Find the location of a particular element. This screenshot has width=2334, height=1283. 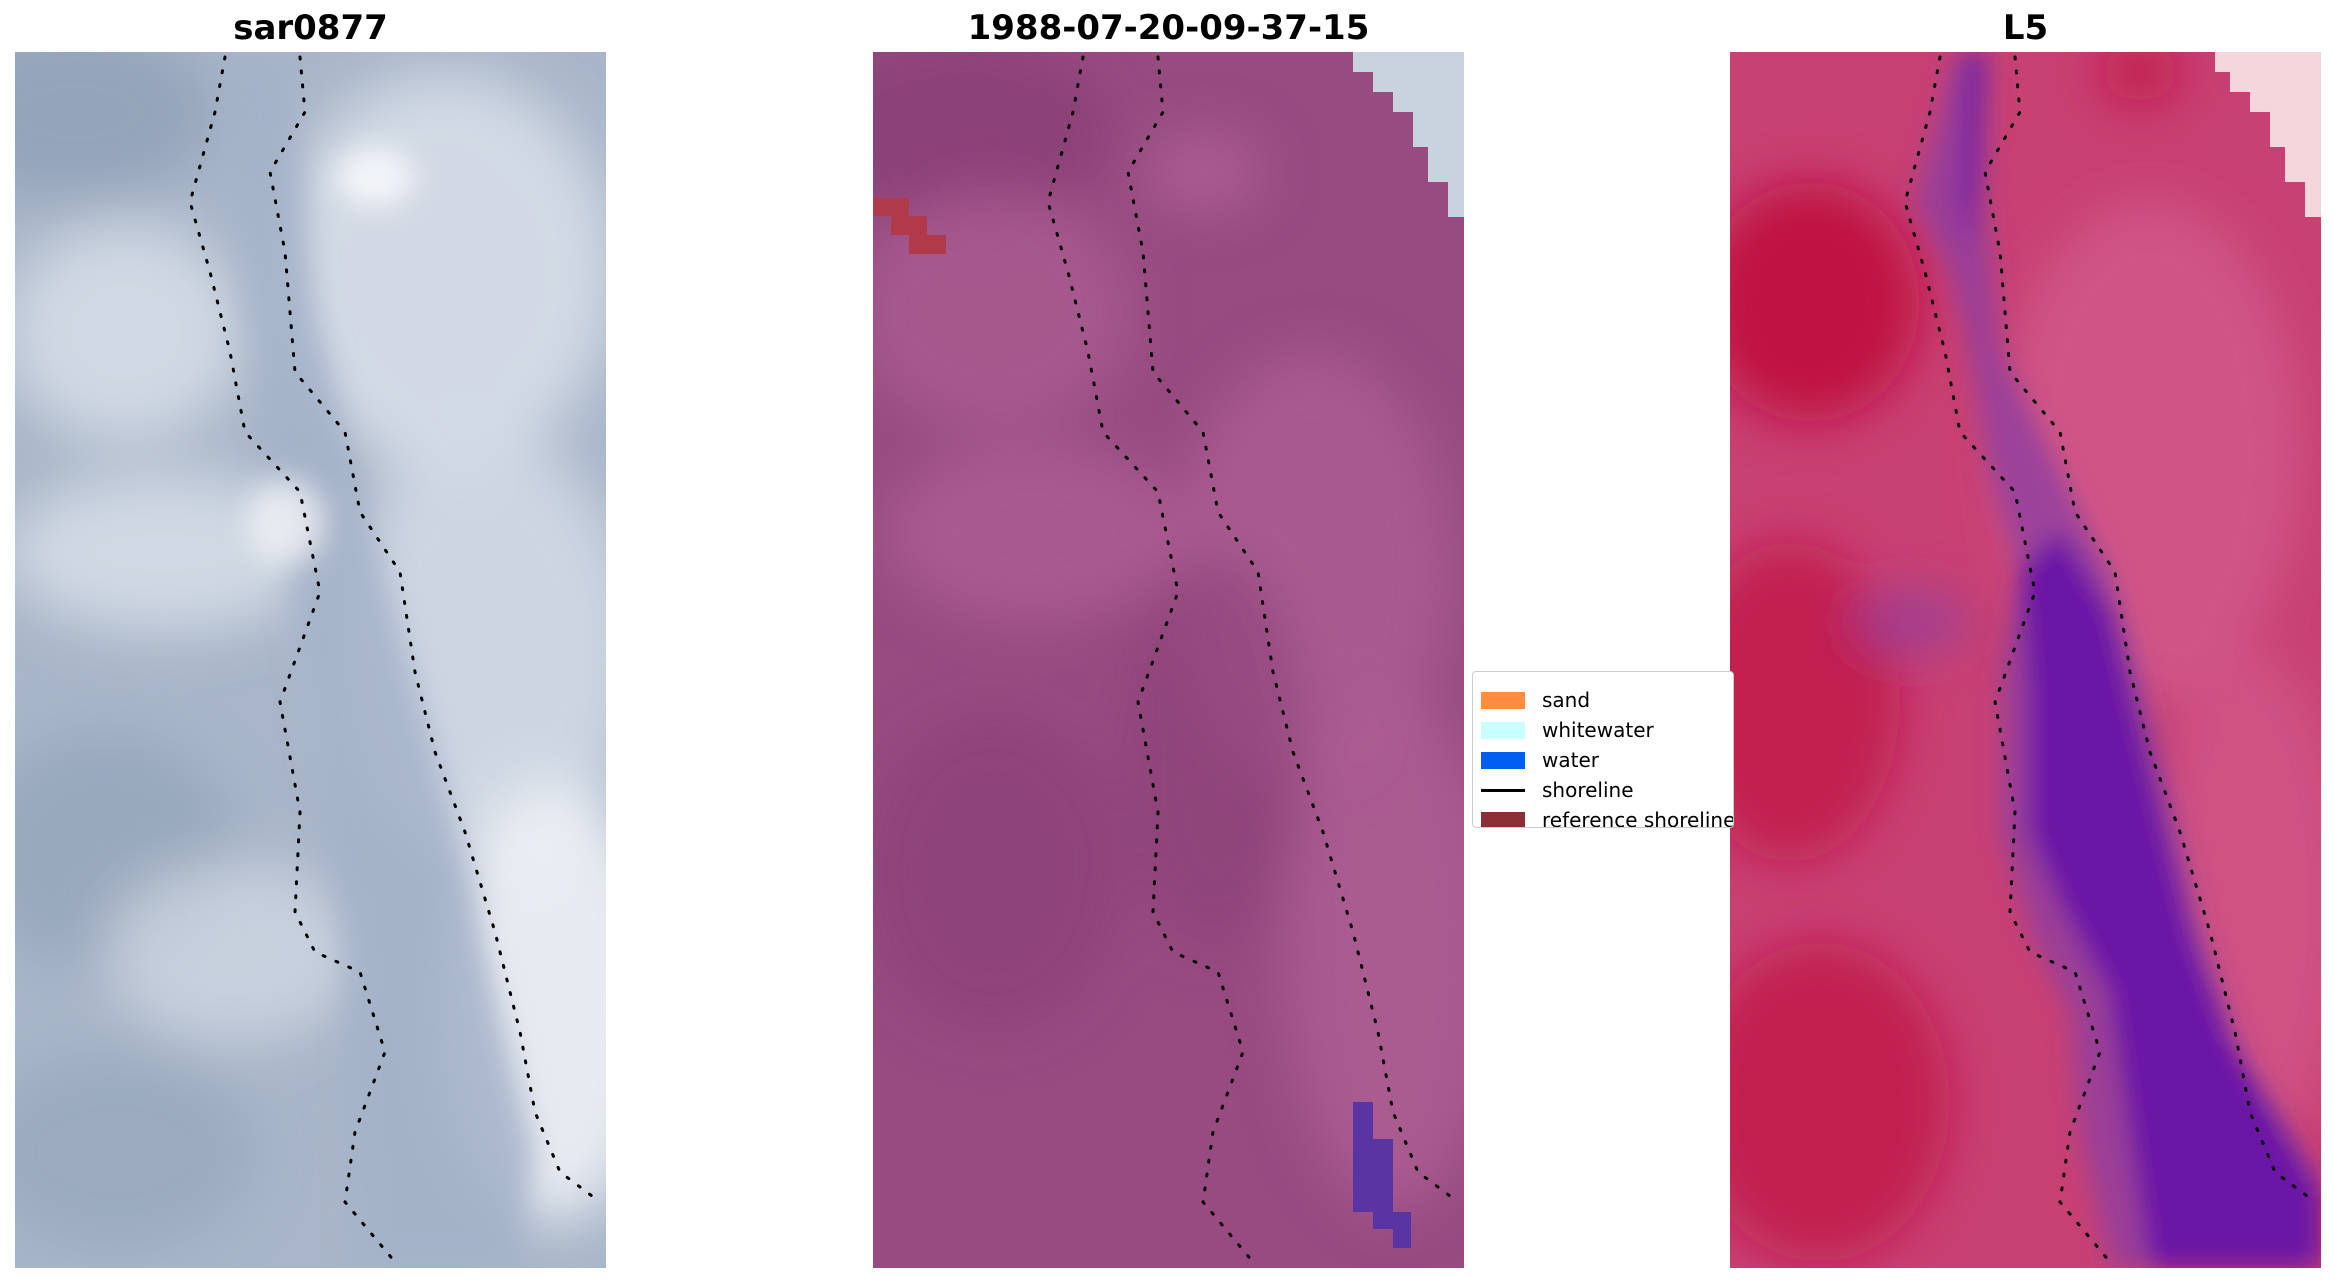

legend-swatch-reference-shoreline is located at coordinates (1503, 819).